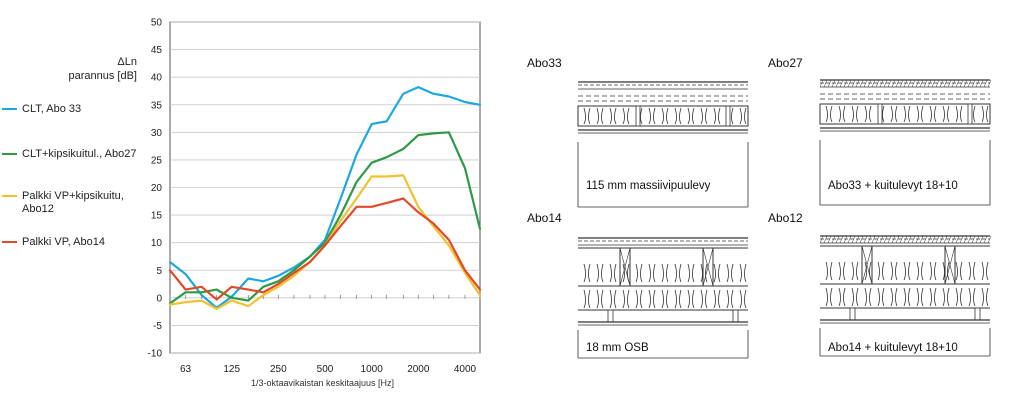 The height and width of the screenshot is (405, 1024). I want to click on y-tick-label: -5, so click(157, 326).